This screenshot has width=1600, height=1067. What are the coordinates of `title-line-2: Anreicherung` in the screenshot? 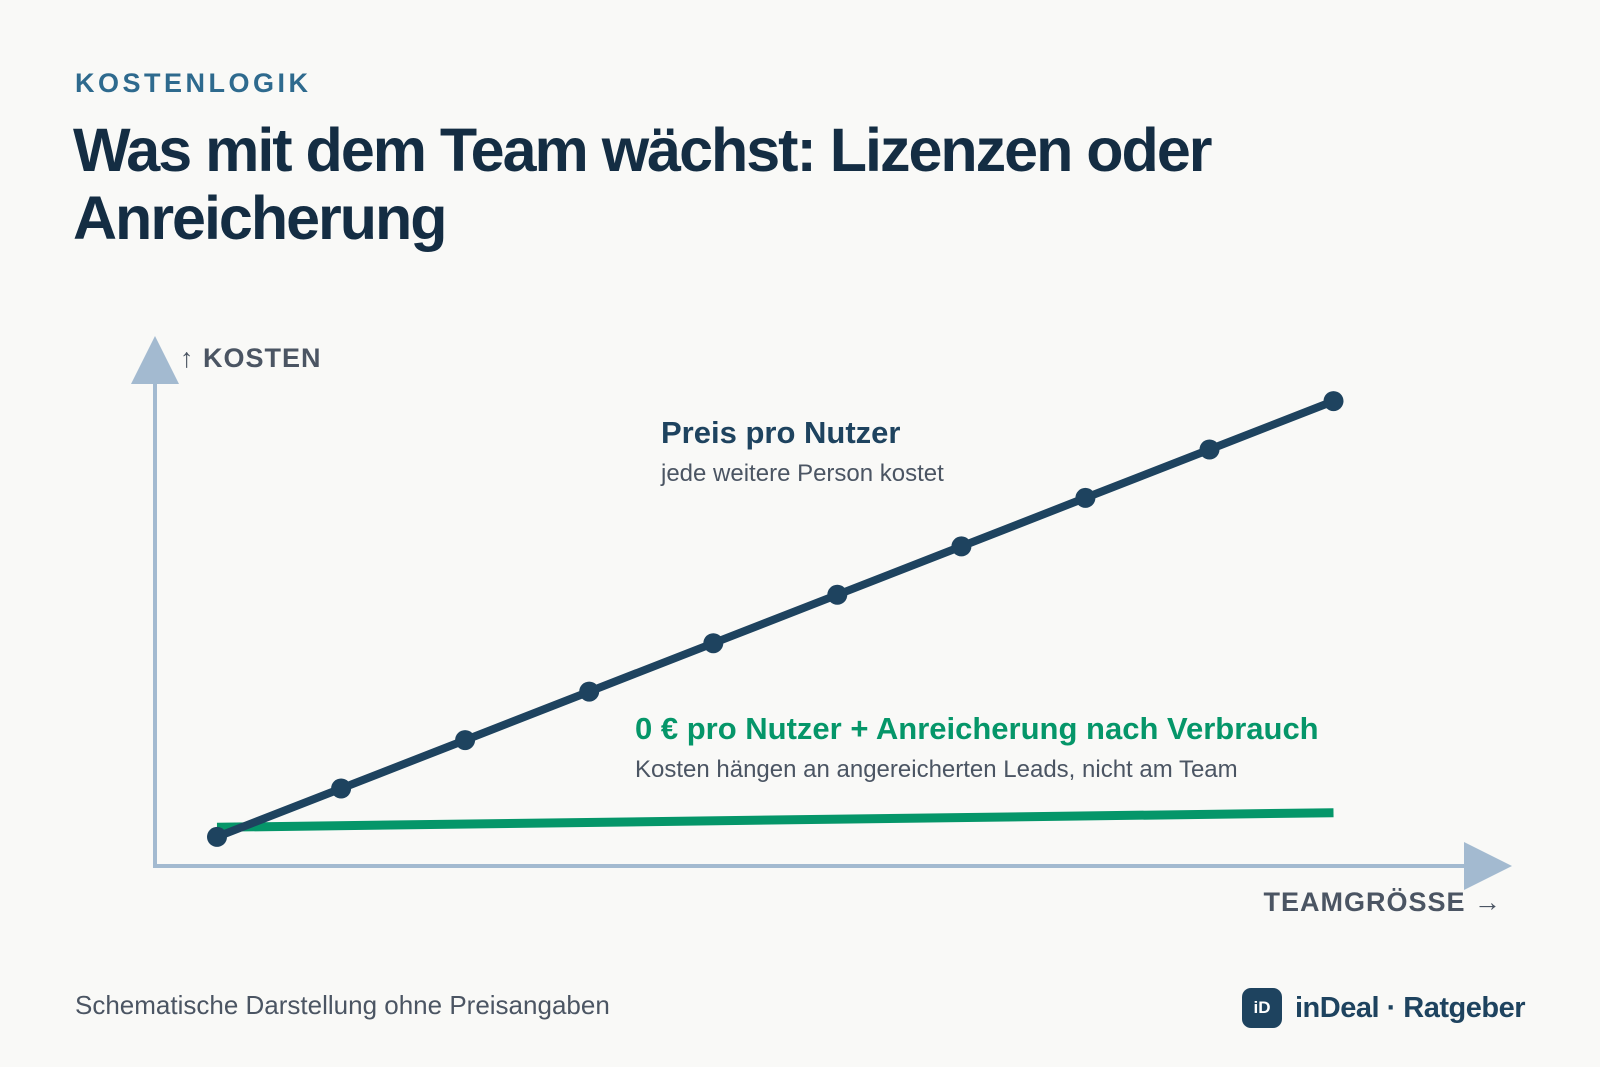 It's located at (260, 218).